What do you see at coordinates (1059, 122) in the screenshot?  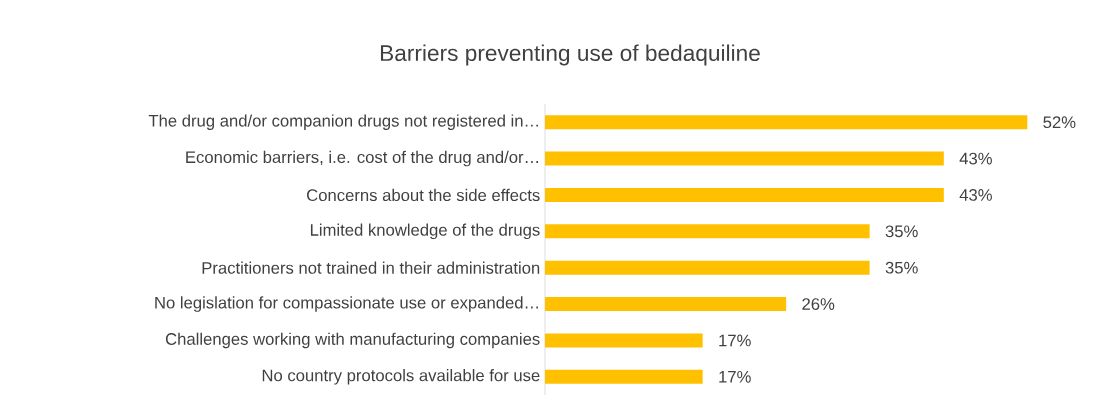 I see `data-label: 52%` at bounding box center [1059, 122].